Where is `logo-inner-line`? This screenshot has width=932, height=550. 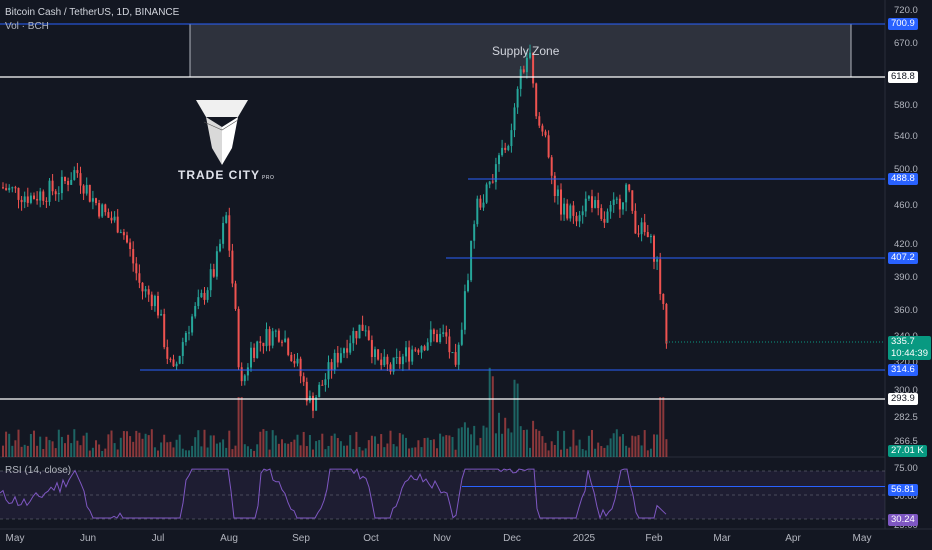 logo-inner-line is located at coordinates (221, 125).